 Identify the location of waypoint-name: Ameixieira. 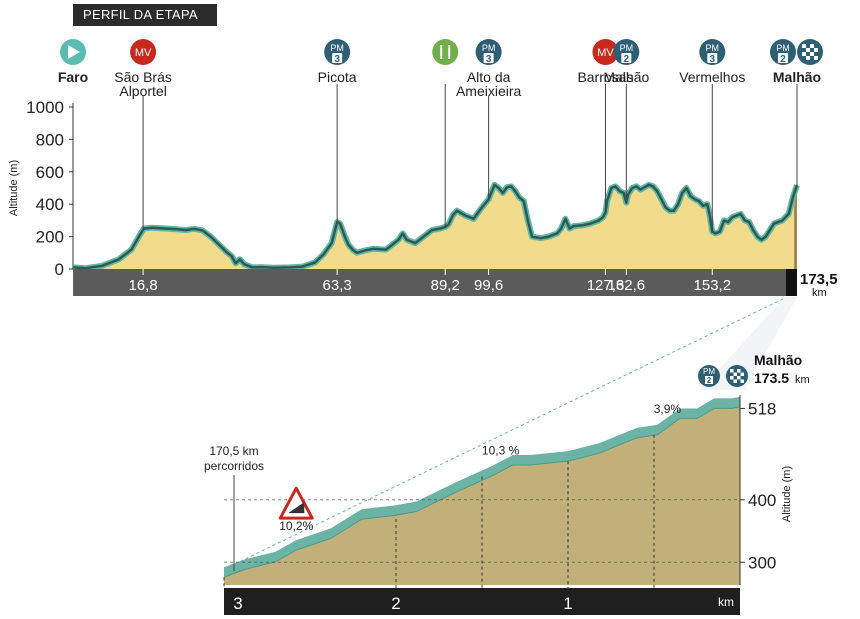
(489, 91).